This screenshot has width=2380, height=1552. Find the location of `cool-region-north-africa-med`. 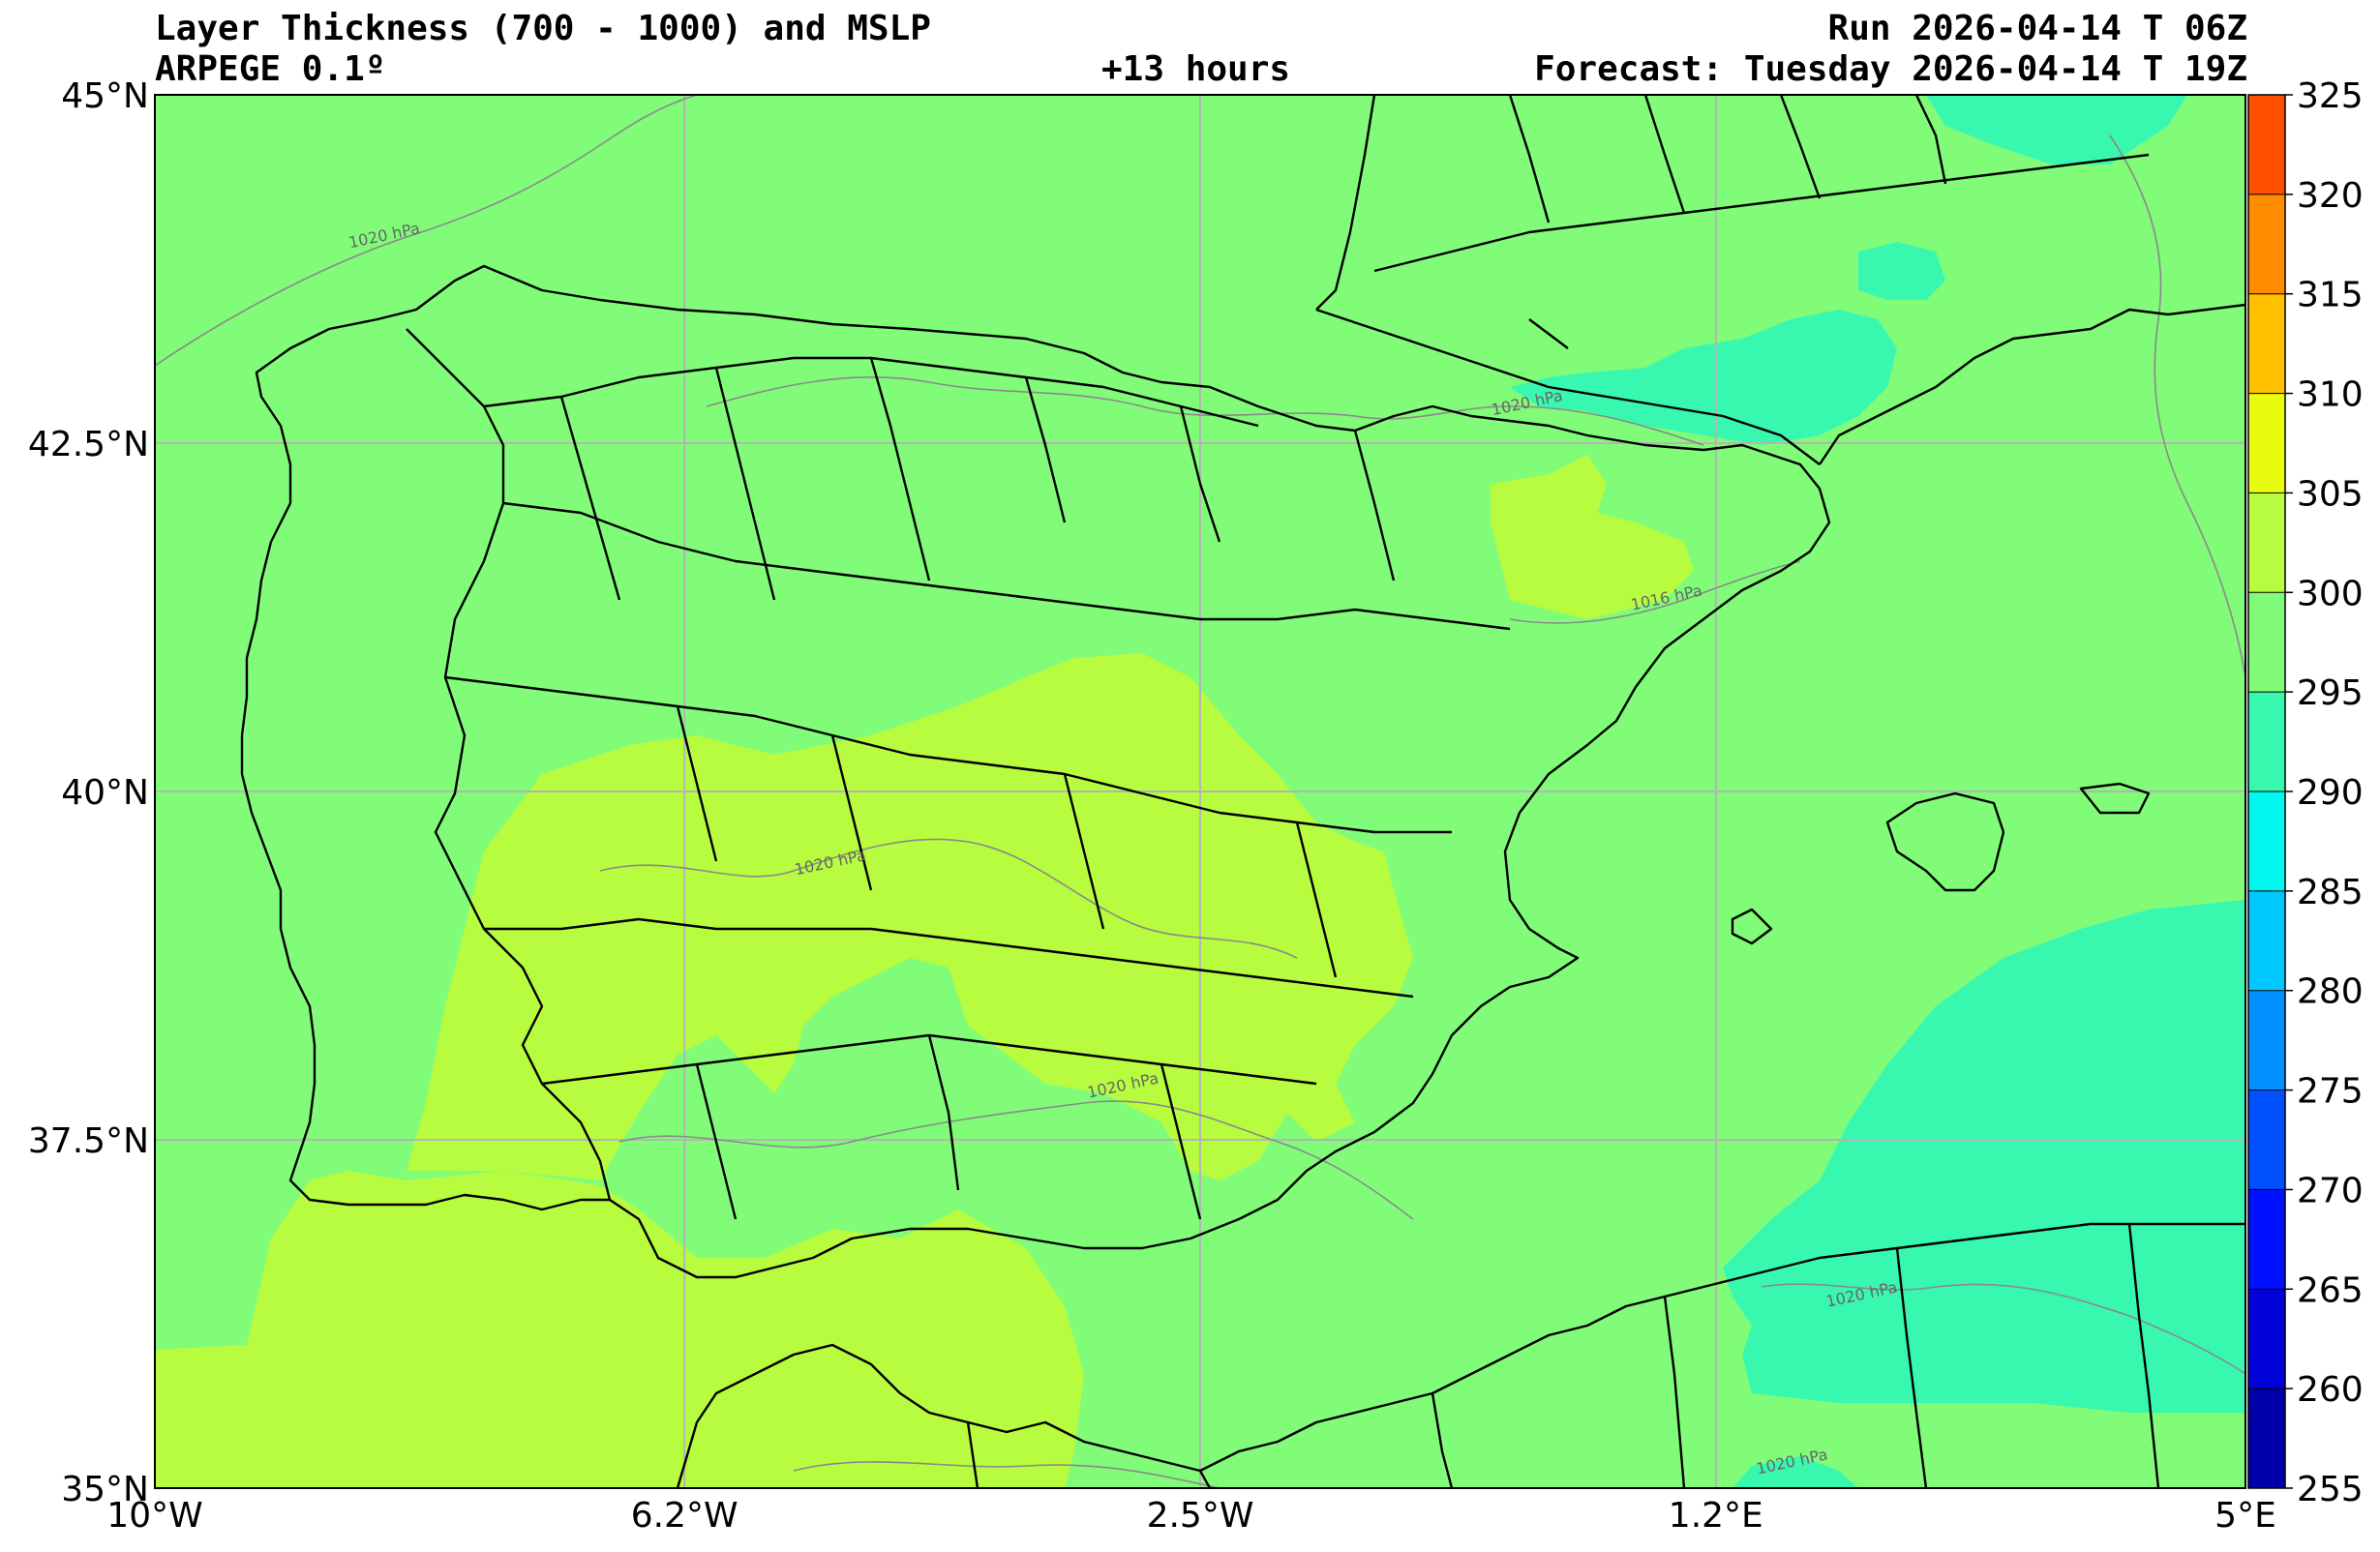

cool-region-north-africa-med is located at coordinates (1984, 1156).